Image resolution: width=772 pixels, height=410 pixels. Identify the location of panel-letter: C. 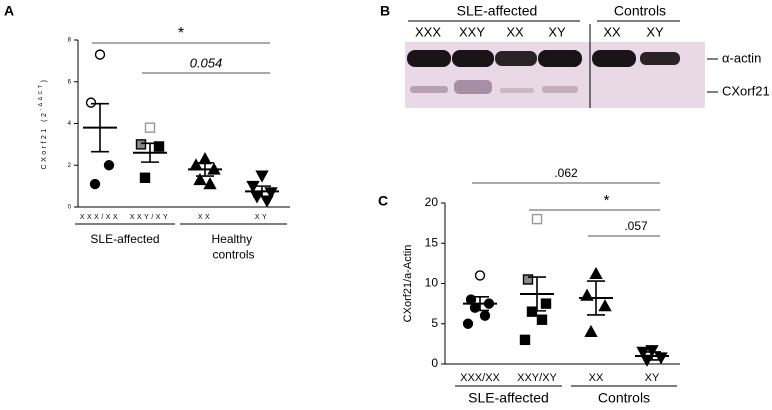
(383, 201).